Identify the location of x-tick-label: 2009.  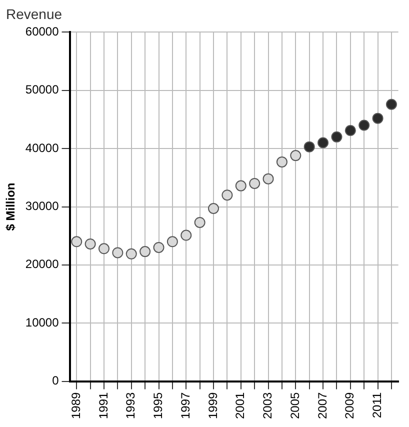
(349, 406).